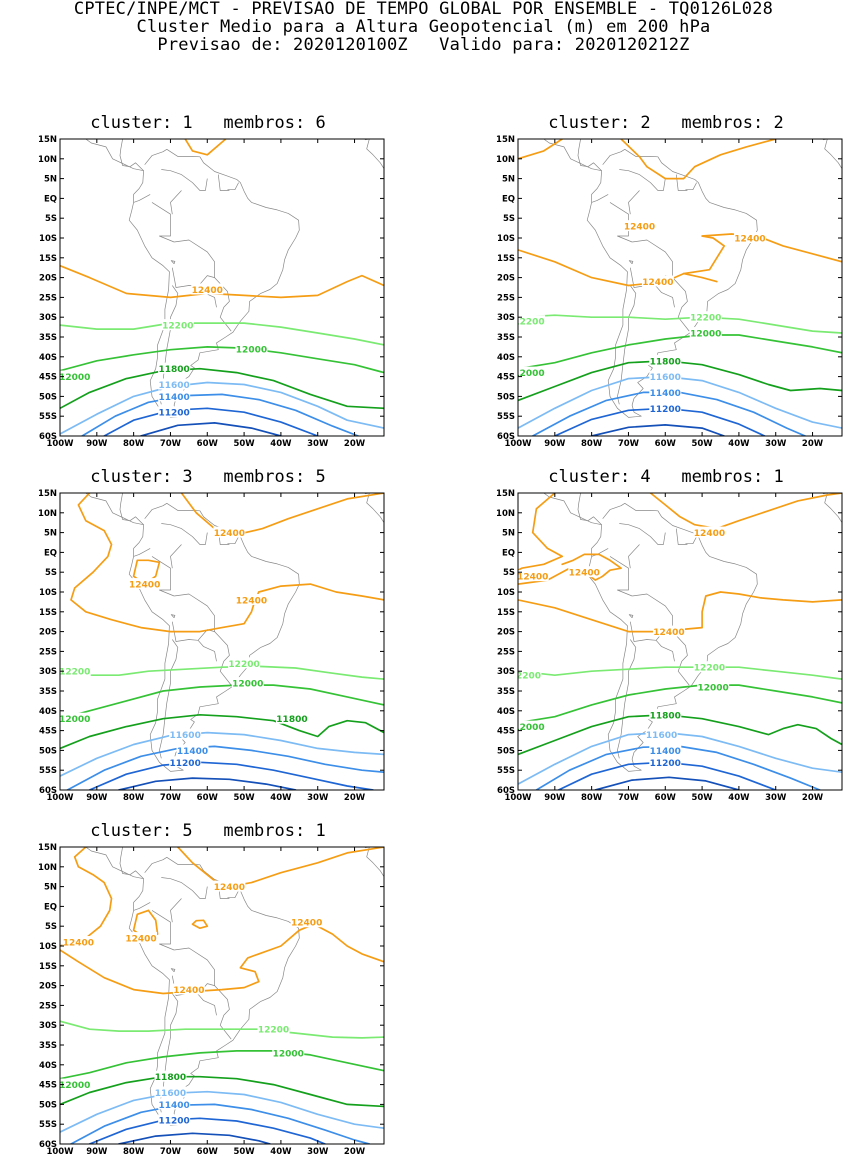 The image size is (847, 1161). What do you see at coordinates (318, 1152) in the screenshot?
I see `lon-tick-label: 30W` at bounding box center [318, 1152].